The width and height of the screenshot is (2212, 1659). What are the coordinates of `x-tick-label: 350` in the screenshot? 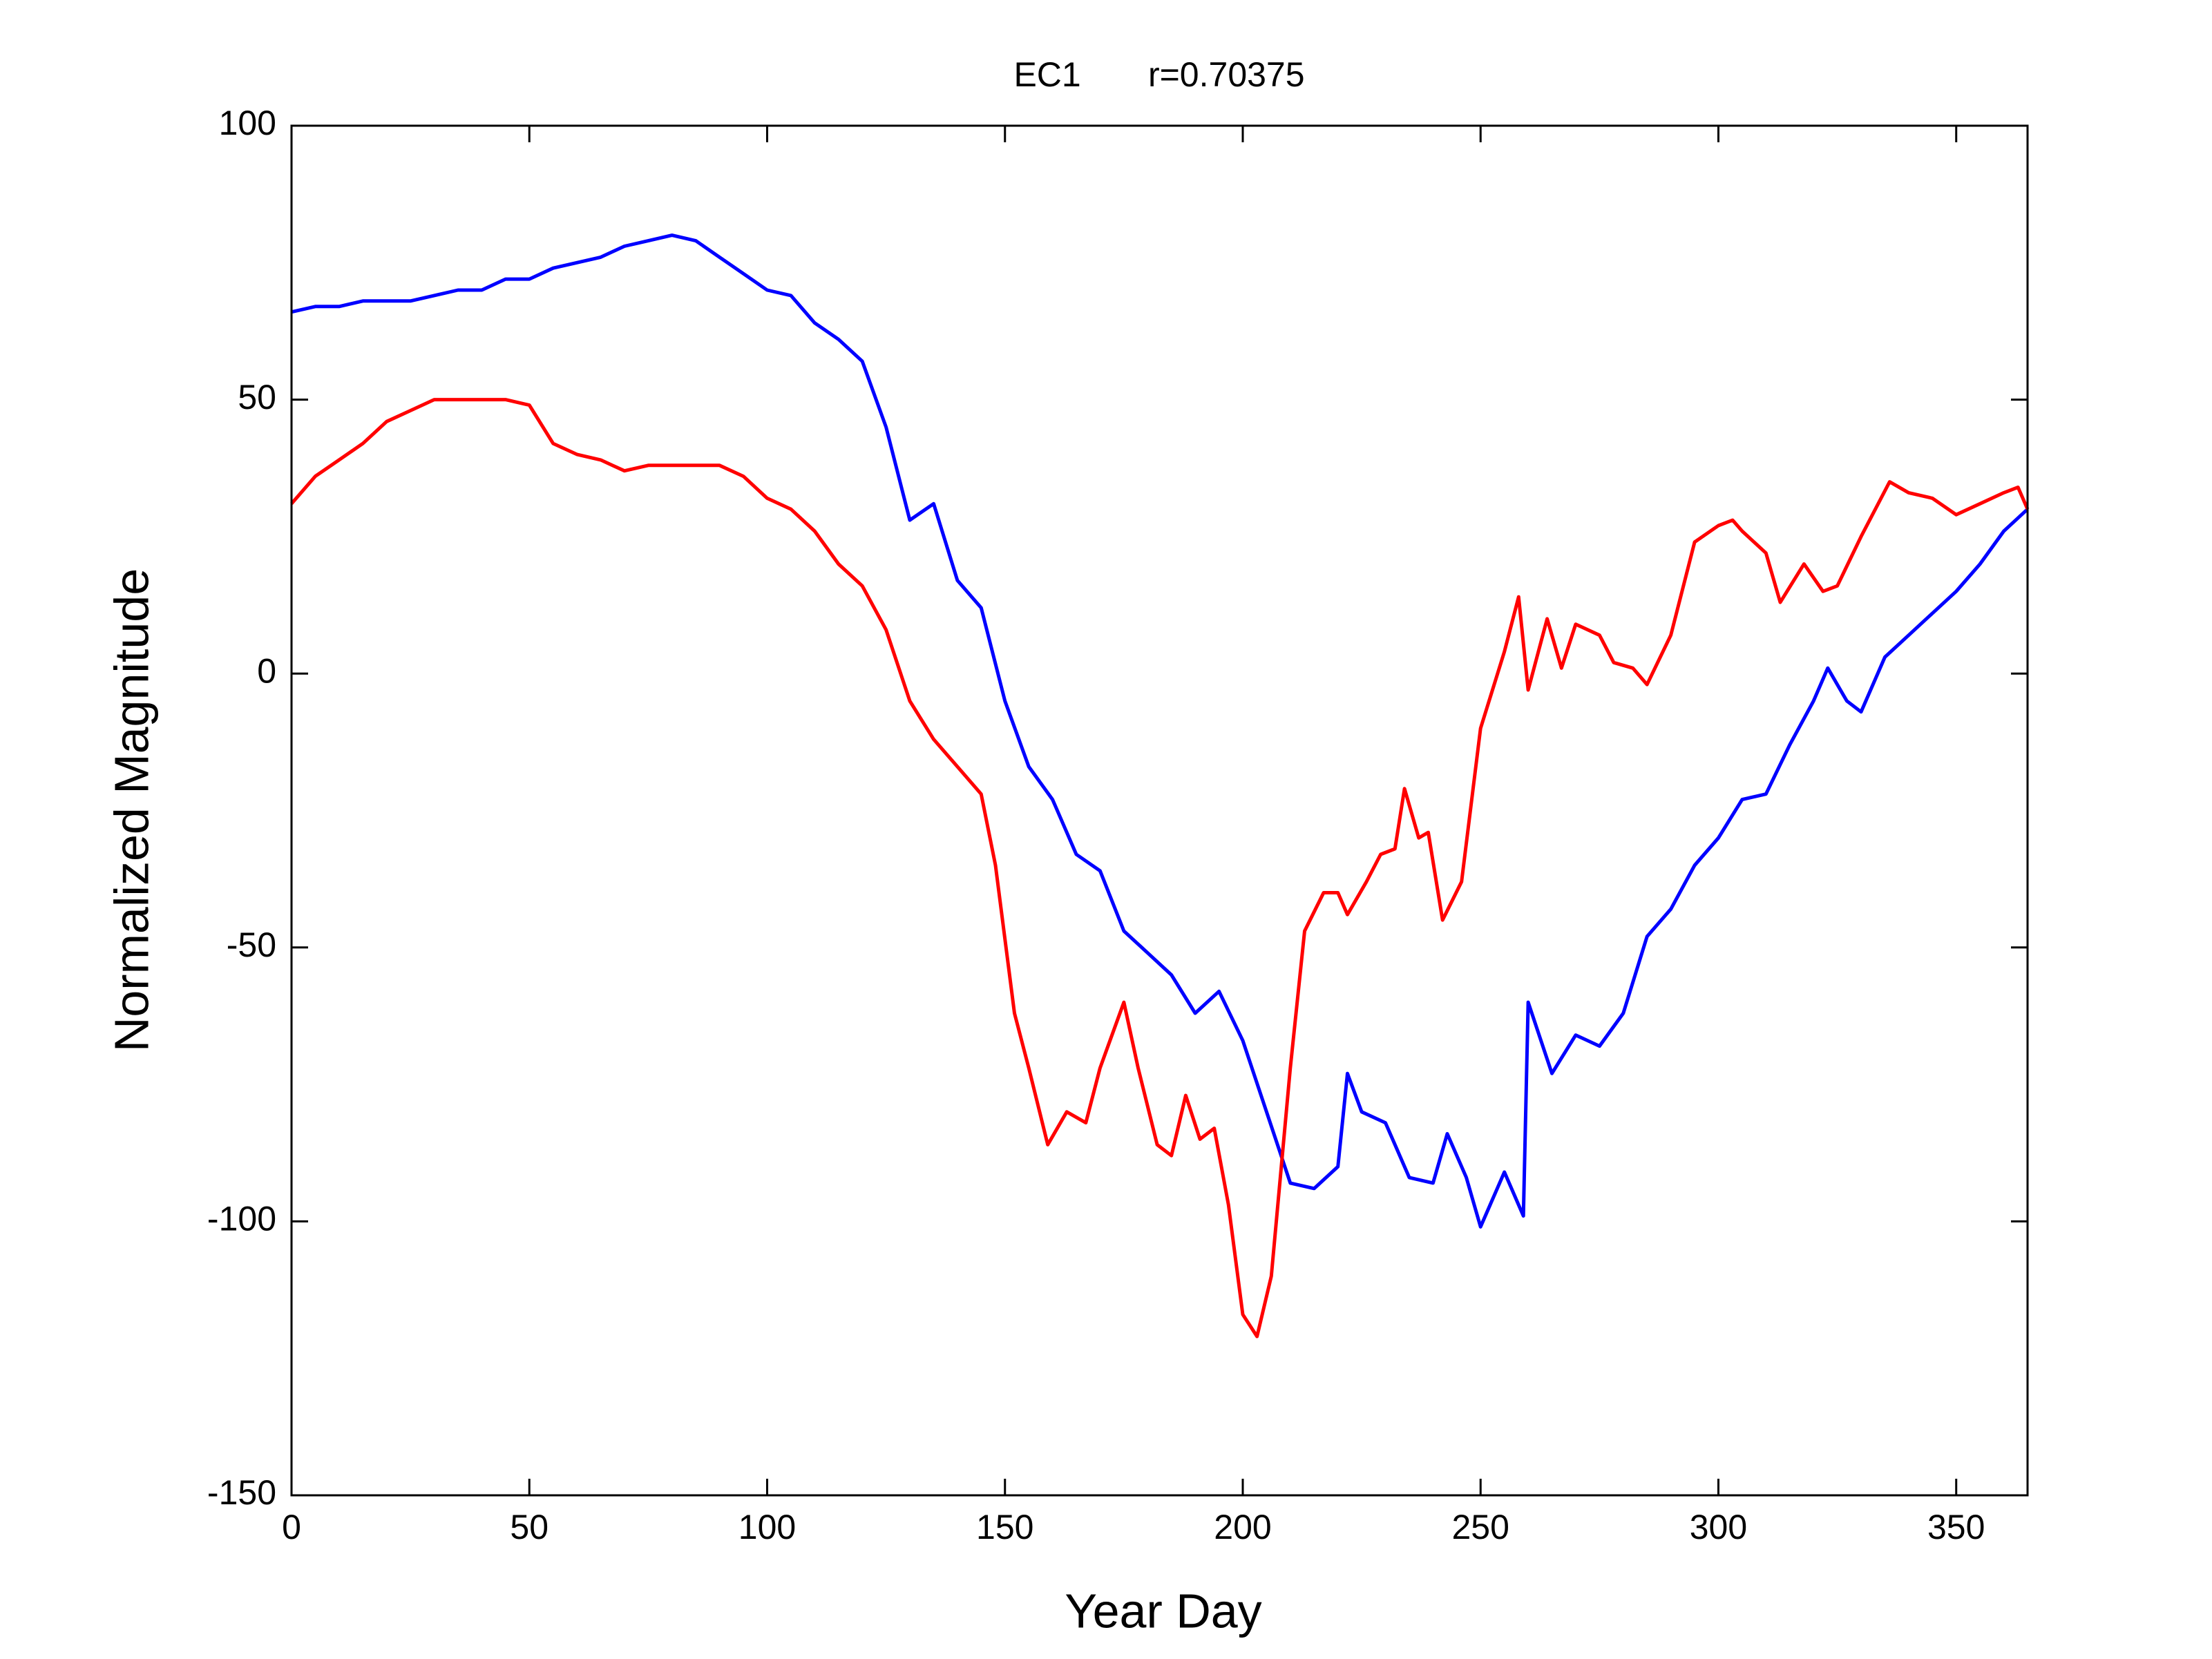 It's located at (1956, 1527).